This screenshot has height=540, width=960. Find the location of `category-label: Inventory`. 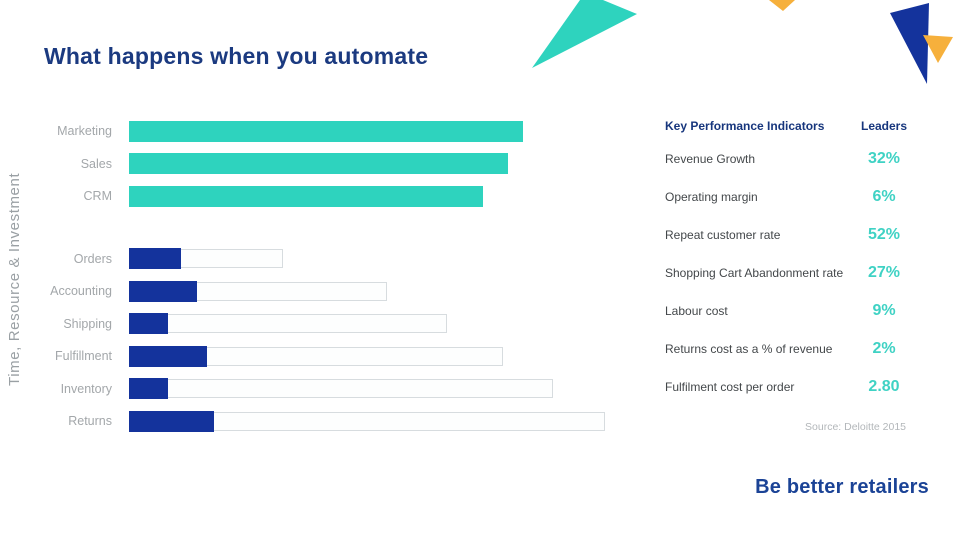

category-label: Inventory is located at coordinates (86, 388).